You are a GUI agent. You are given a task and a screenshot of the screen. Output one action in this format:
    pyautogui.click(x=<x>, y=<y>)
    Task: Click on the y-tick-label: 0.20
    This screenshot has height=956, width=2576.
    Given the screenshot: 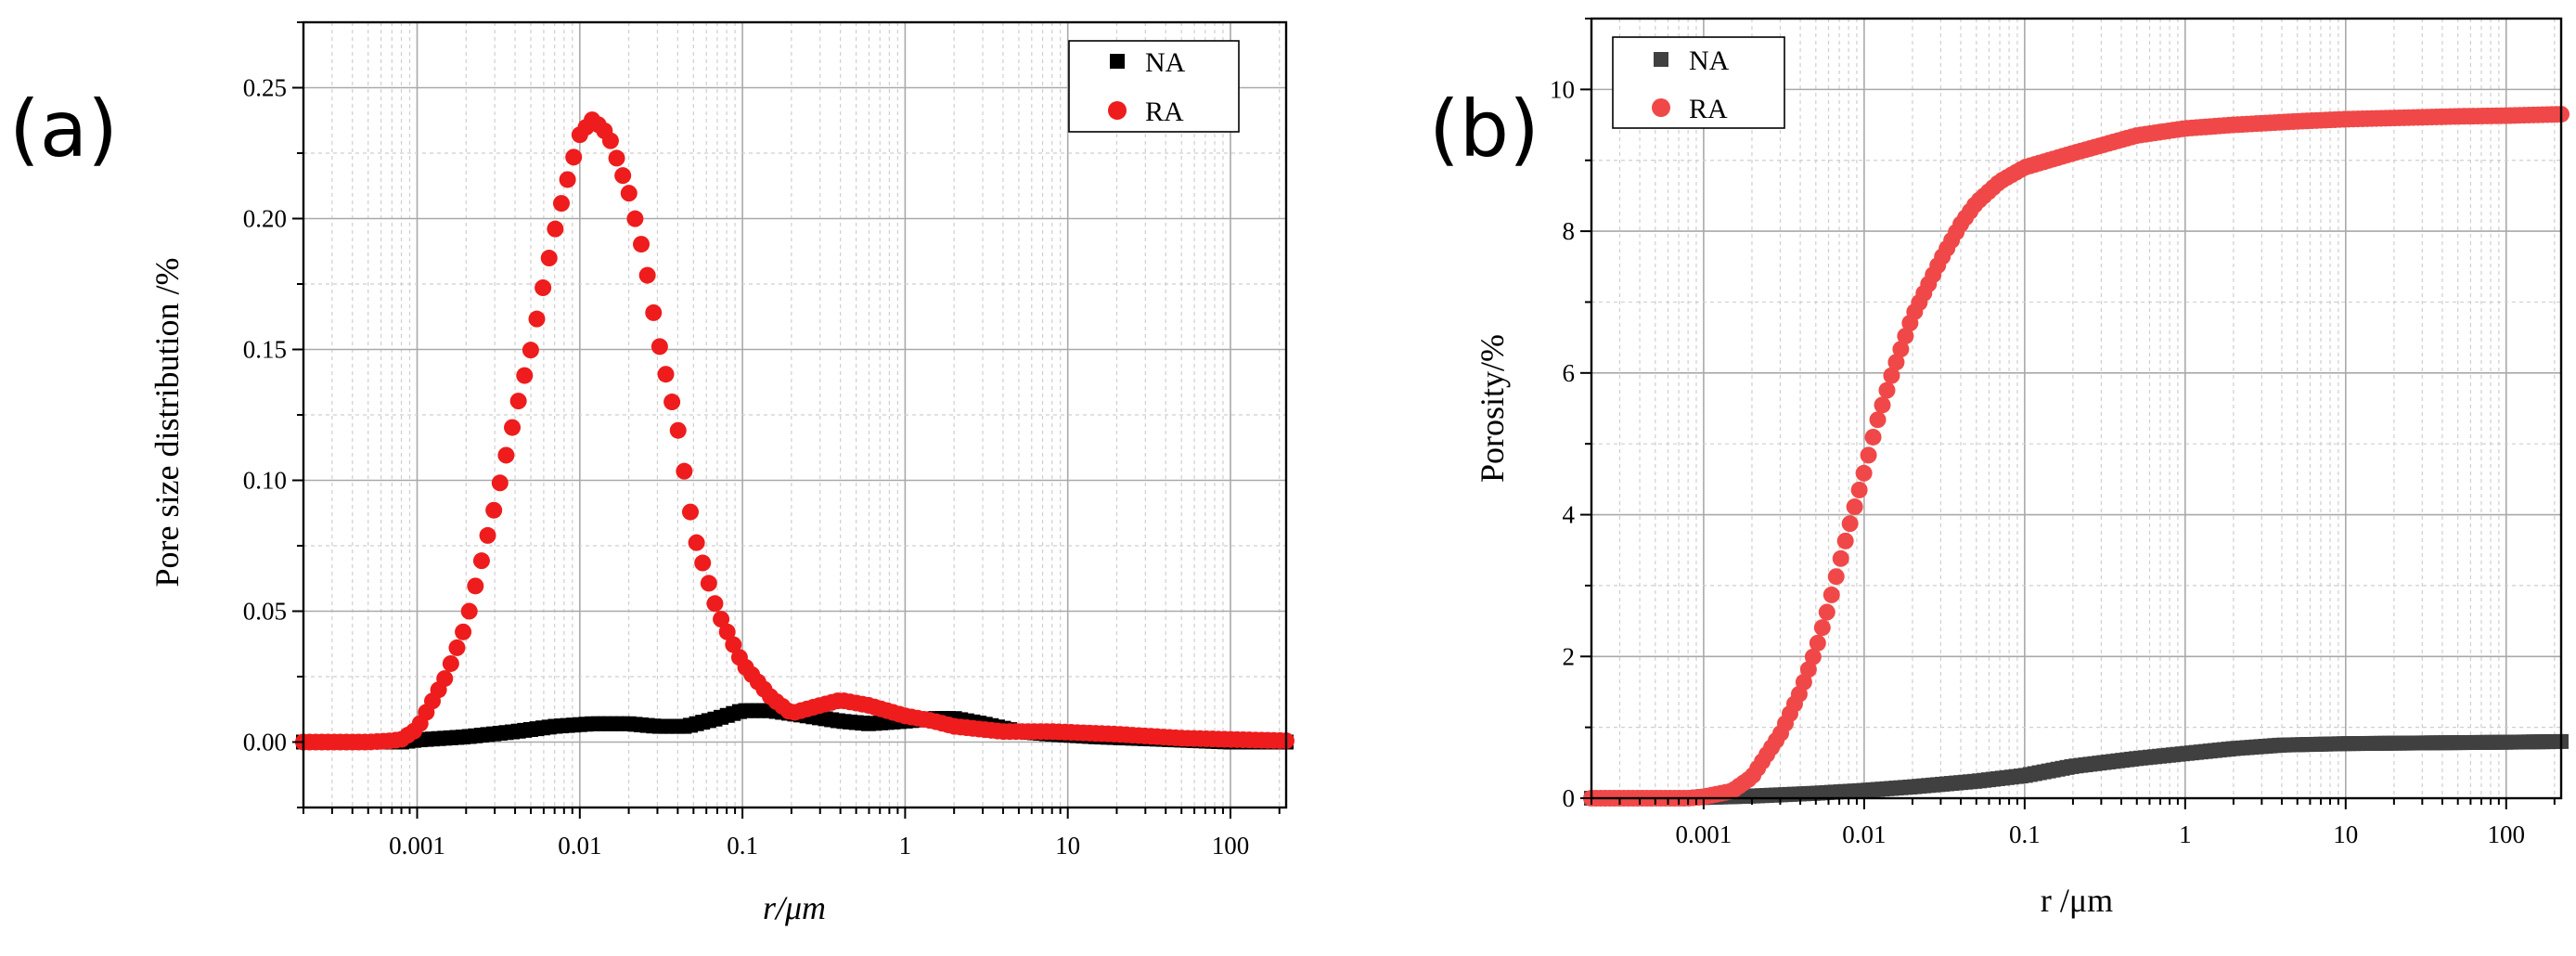 What is the action you would take?
    pyautogui.click(x=265, y=219)
    